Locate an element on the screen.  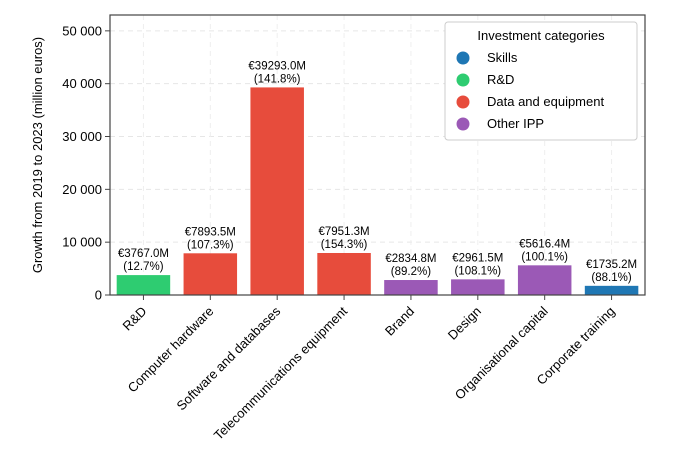
legend-entry-label: R&D is located at coordinates (500, 79).